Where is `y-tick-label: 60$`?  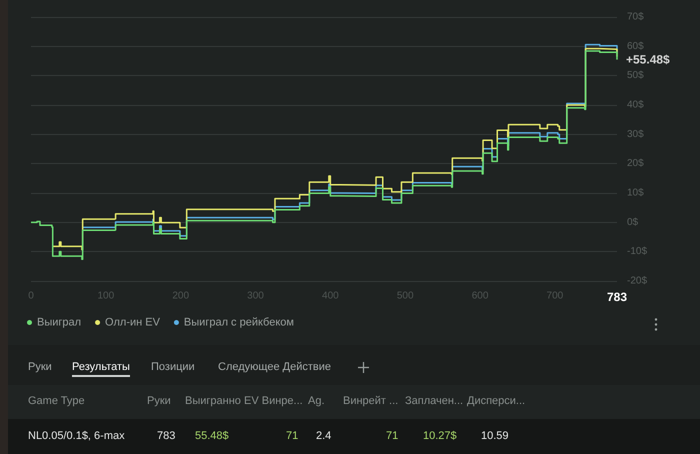 y-tick-label: 60$ is located at coordinates (635, 46).